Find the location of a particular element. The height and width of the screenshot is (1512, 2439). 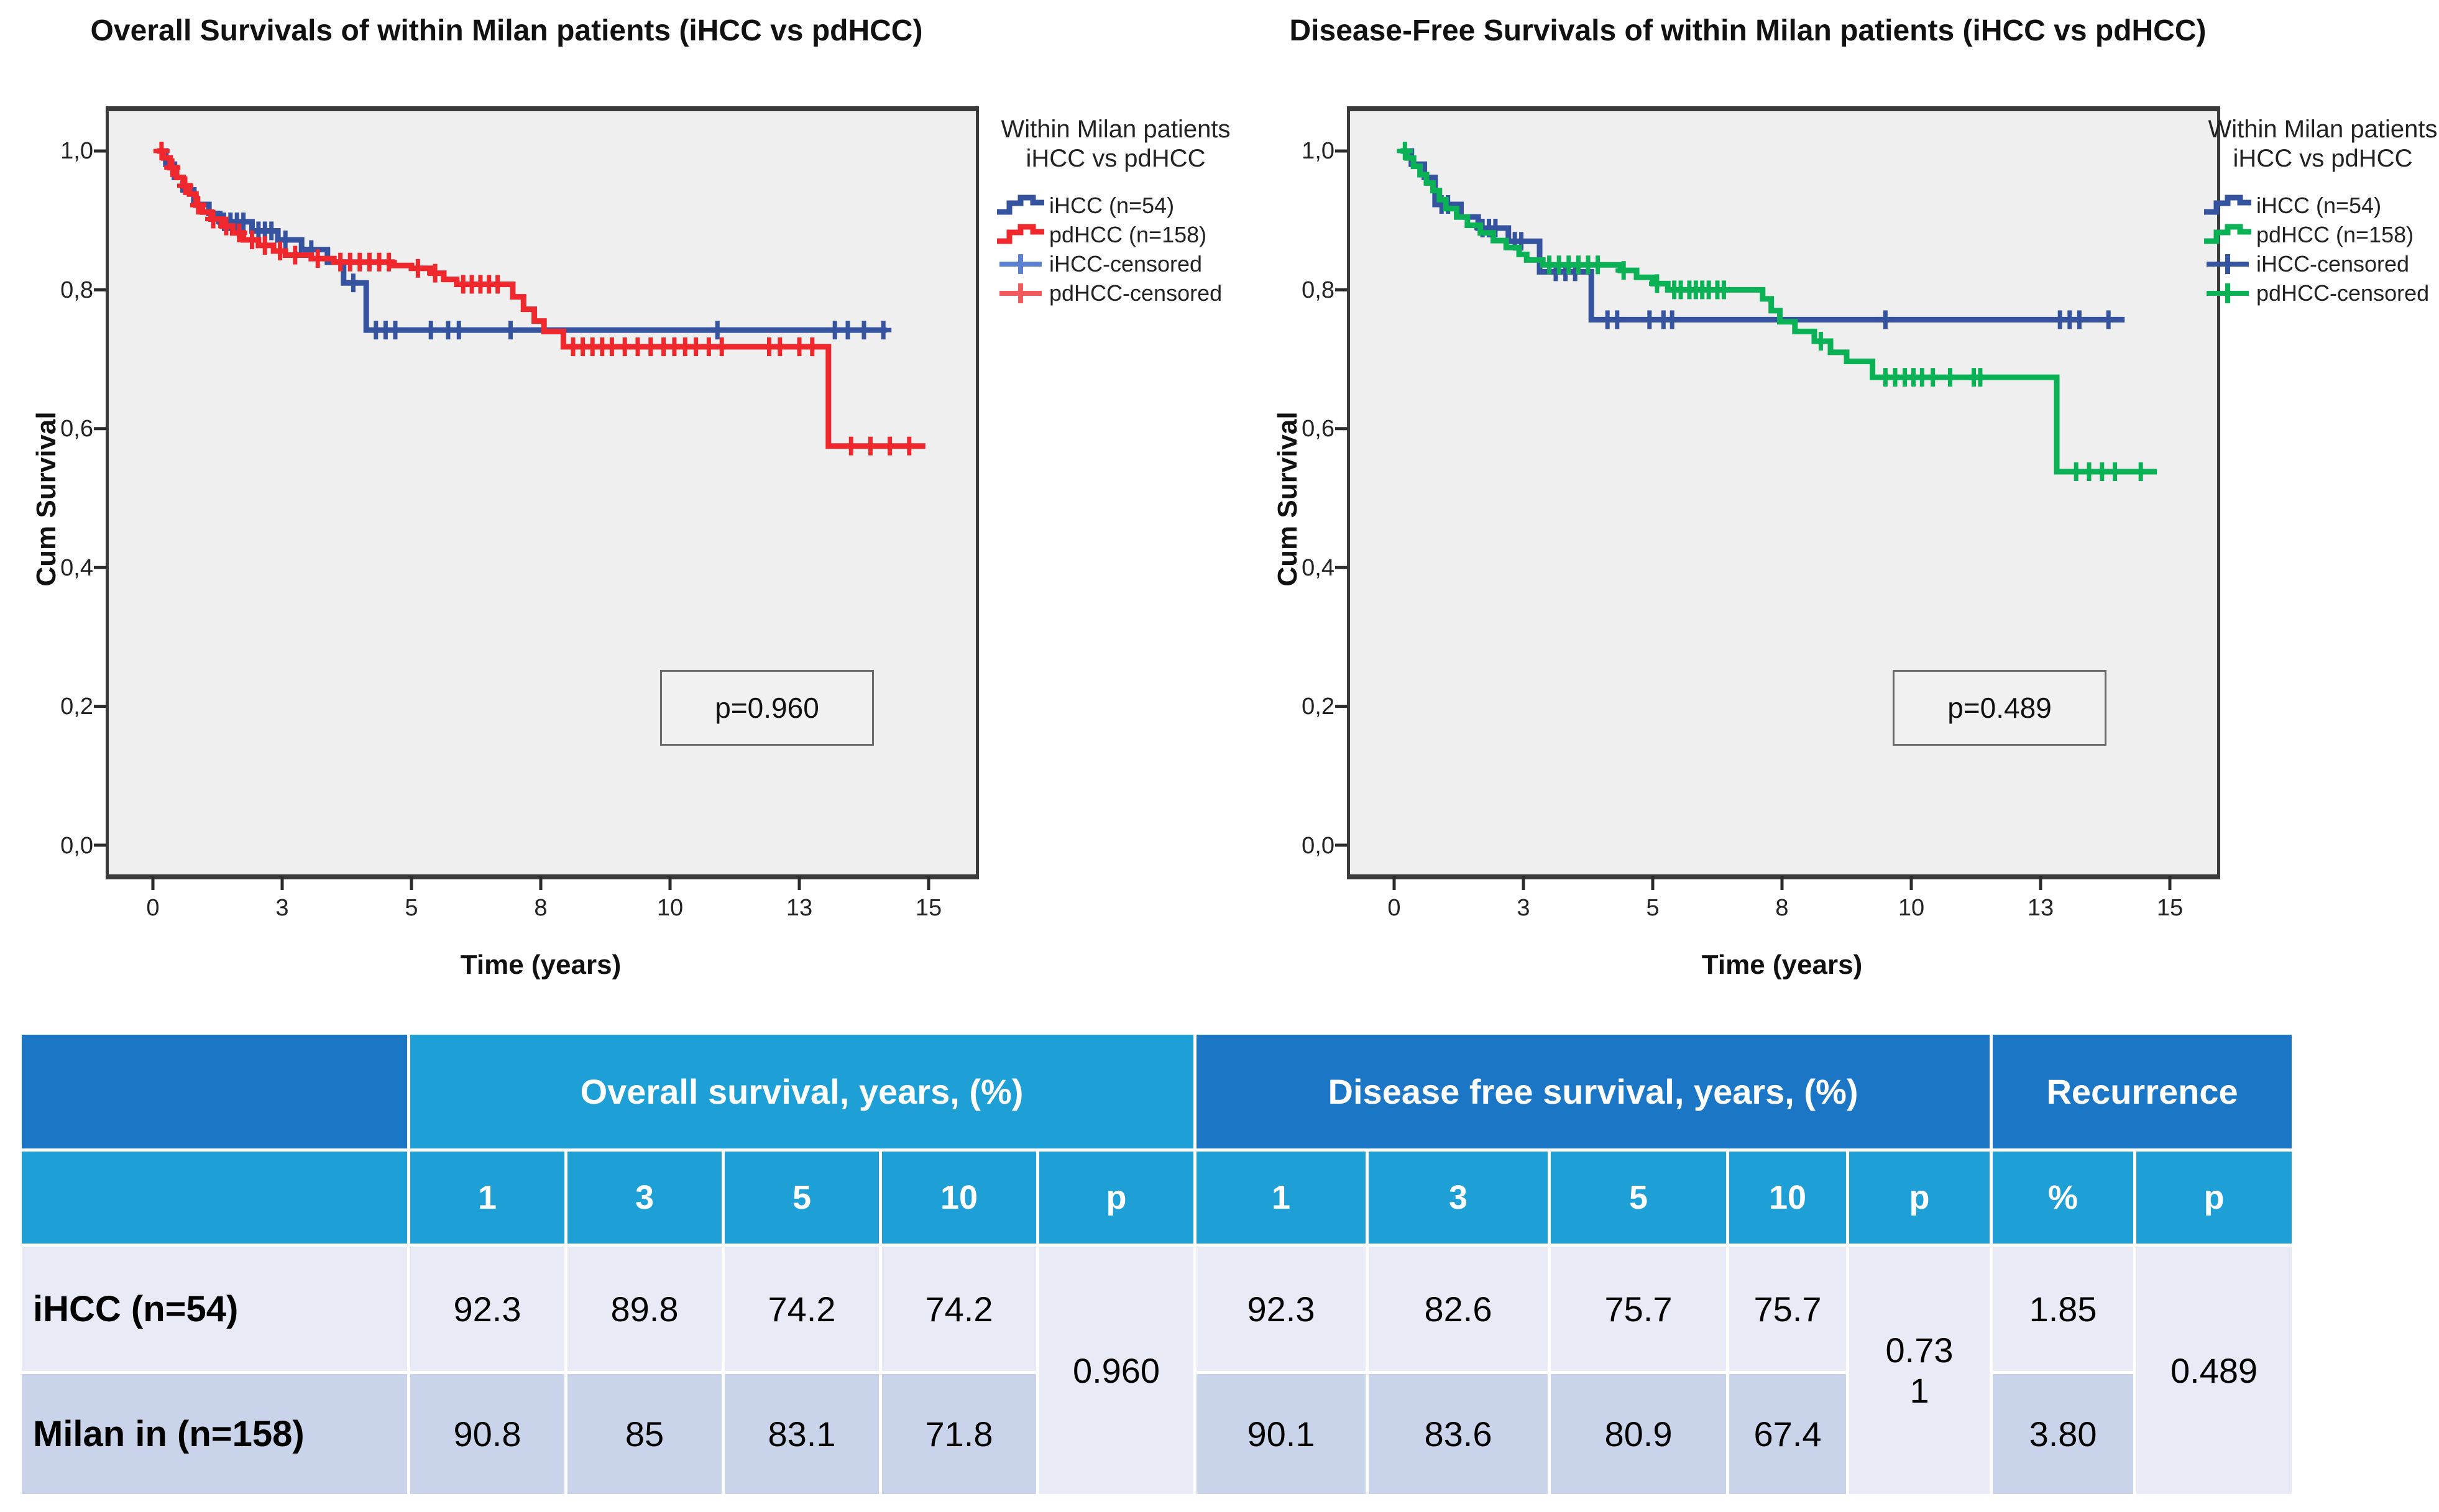

subheader-rec-pct: % is located at coordinates (2063, 1198).